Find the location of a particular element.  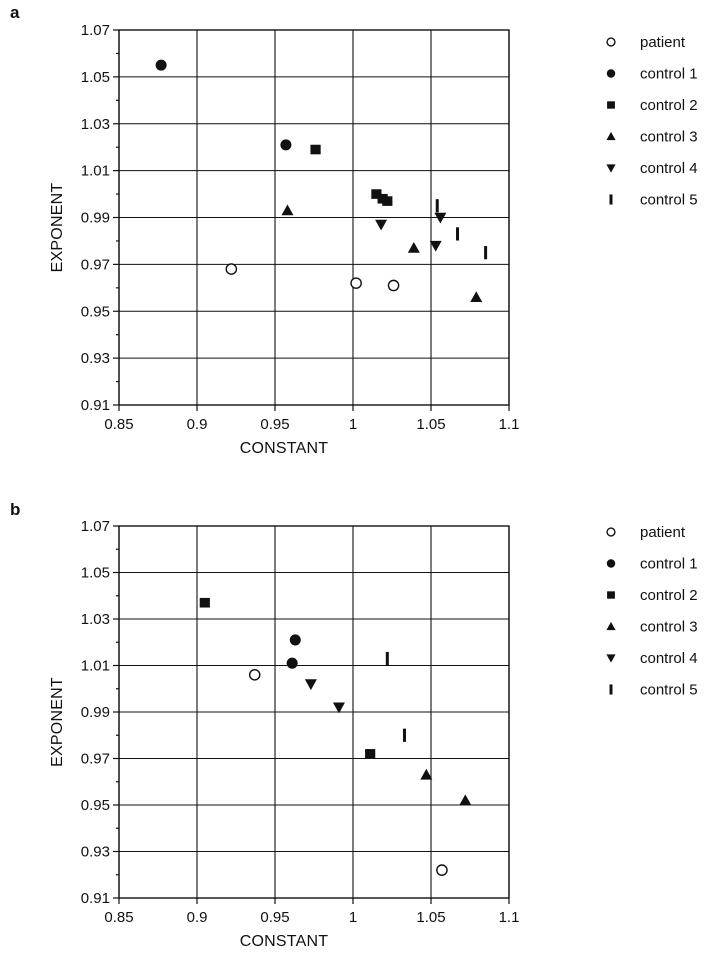

panel-letter: b is located at coordinates (15, 509).